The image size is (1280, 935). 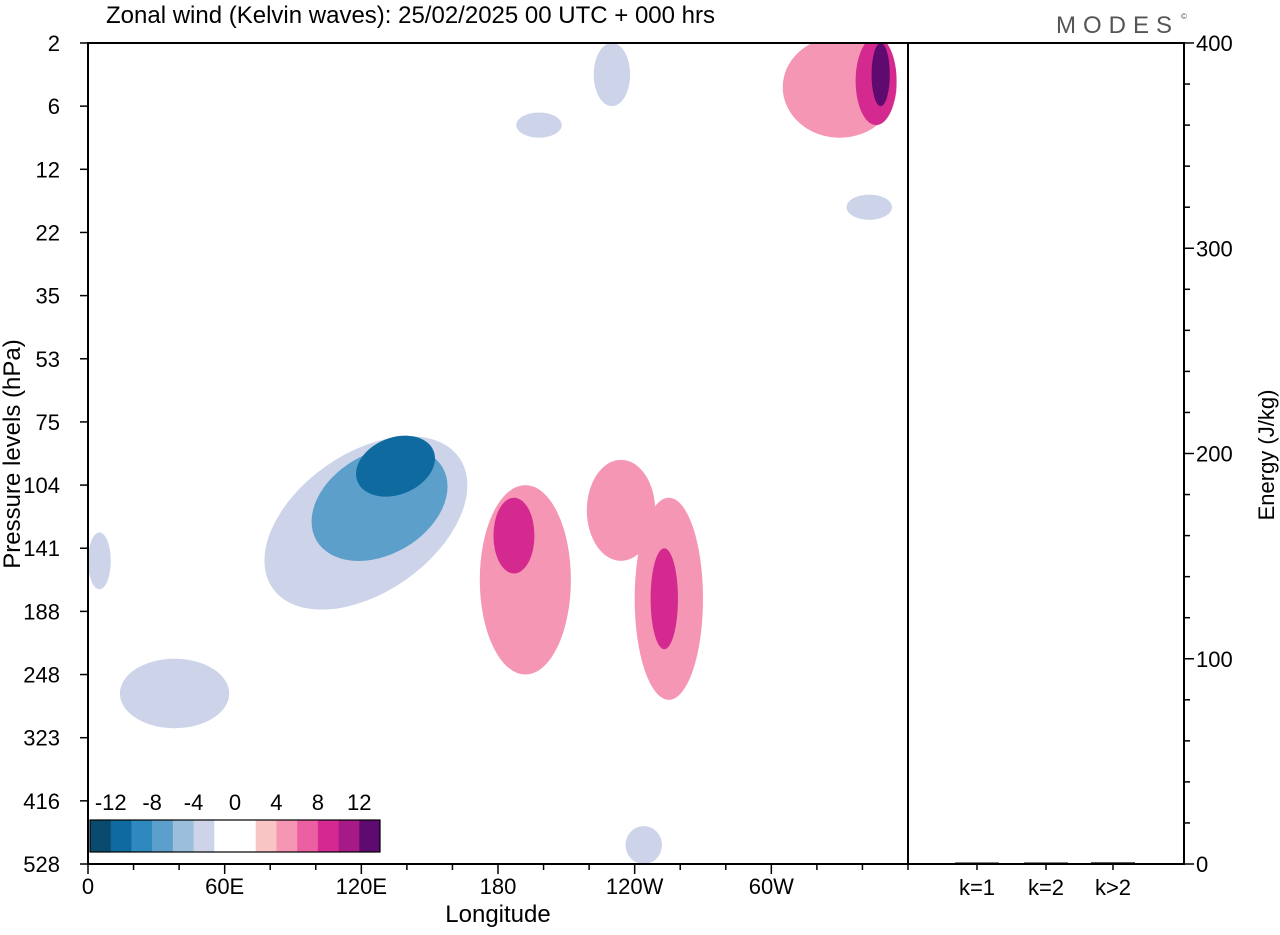 I want to click on x-tick-label: 120W, so click(x=635, y=886).